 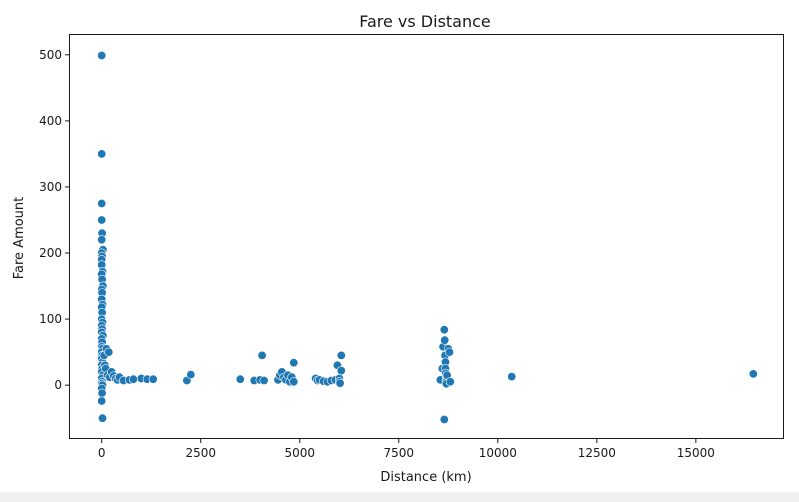 What do you see at coordinates (50, 121) in the screenshot?
I see `y-tick-label: 400` at bounding box center [50, 121].